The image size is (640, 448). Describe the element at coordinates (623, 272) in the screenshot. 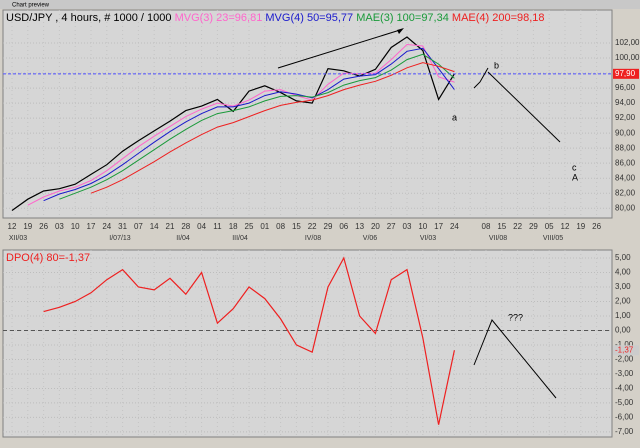

I see `y-tick-label: 4,00` at that location.